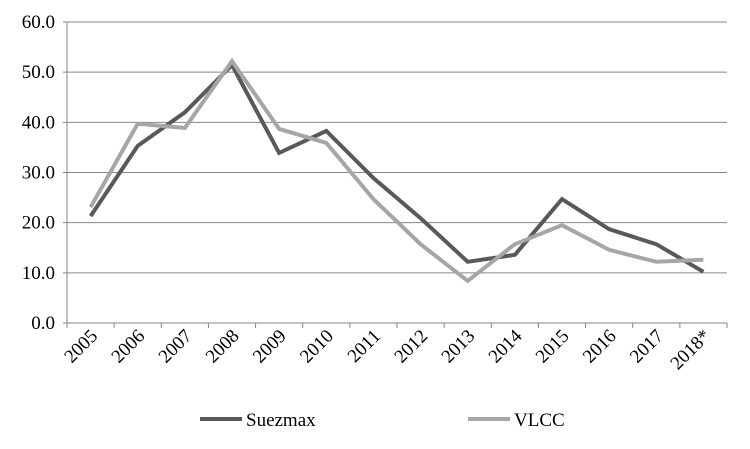 The image size is (750, 449). I want to click on y-tick-label: 30.0, so click(38, 173).